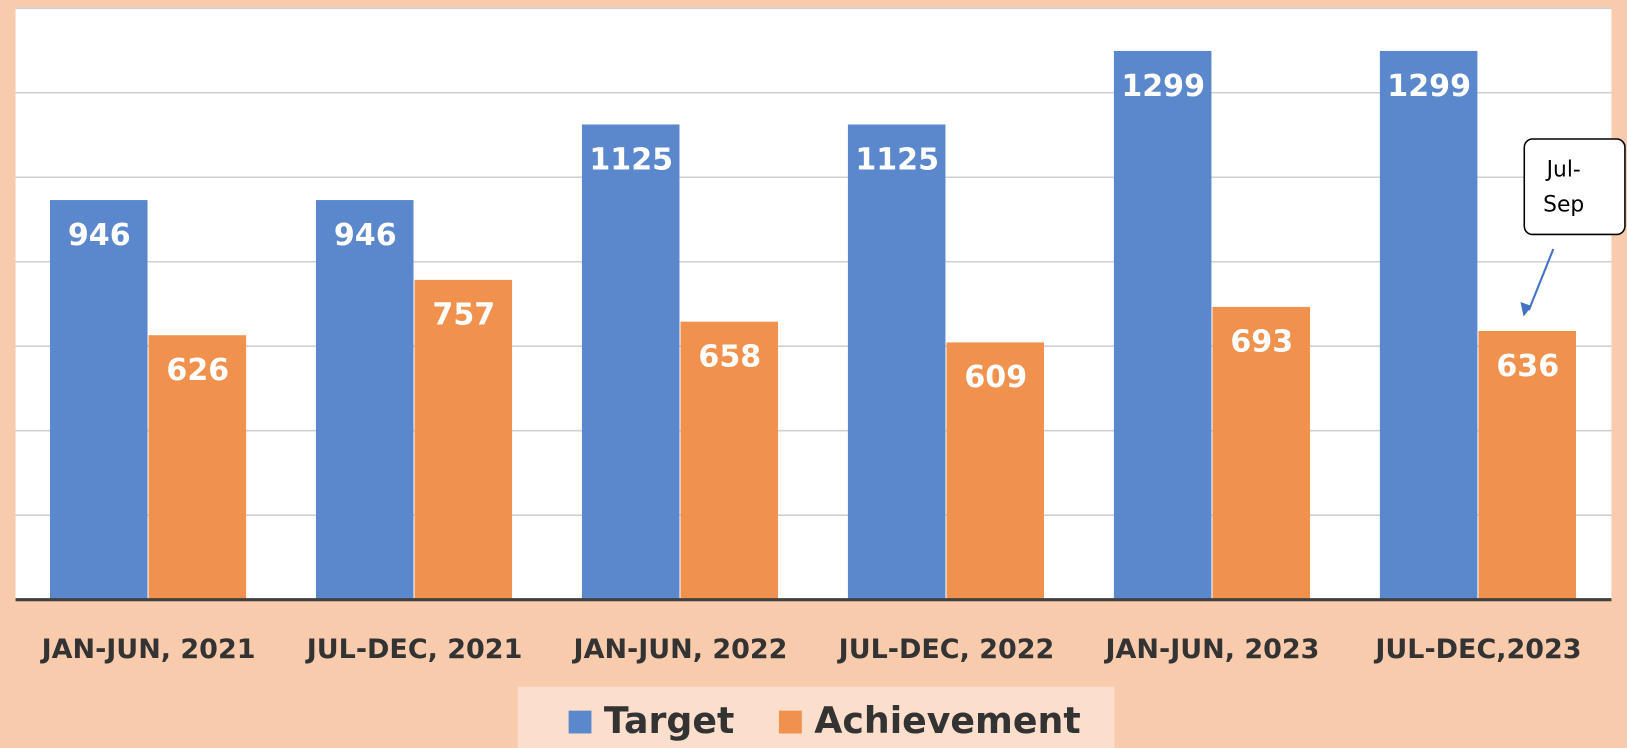  Describe the element at coordinates (946, 649) in the screenshot. I see `x-tick-label: JUL-DEC, 2022` at that location.